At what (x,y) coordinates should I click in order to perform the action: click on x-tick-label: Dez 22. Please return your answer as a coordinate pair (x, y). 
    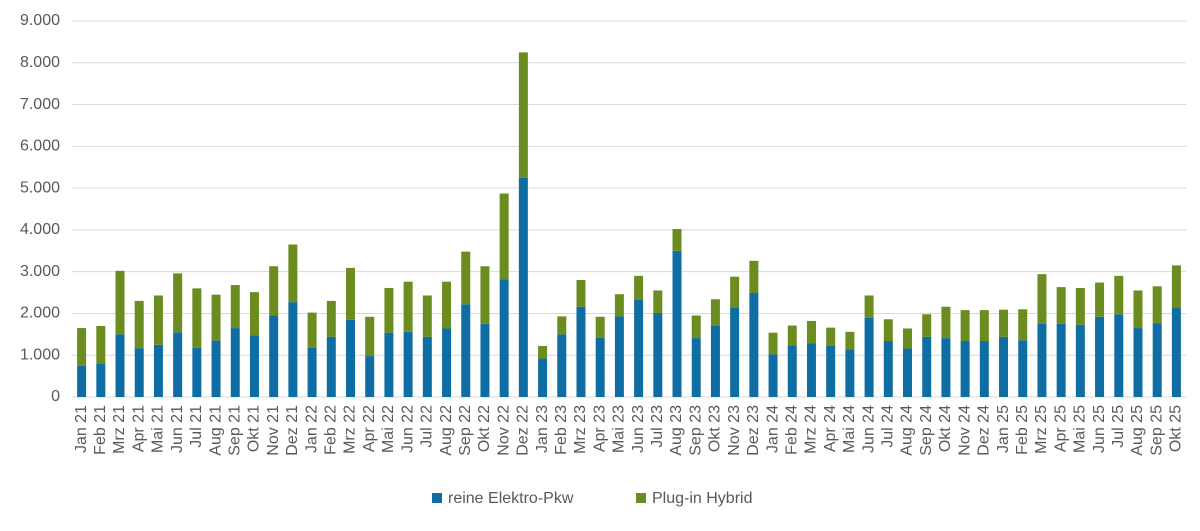
    Looking at the image, I should click on (523, 430).